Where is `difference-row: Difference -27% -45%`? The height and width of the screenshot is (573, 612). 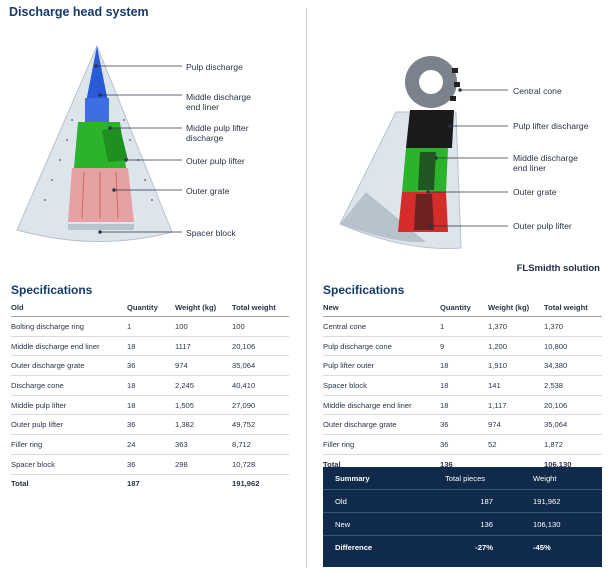 difference-row: Difference -27% -45% is located at coordinates (443, 547).